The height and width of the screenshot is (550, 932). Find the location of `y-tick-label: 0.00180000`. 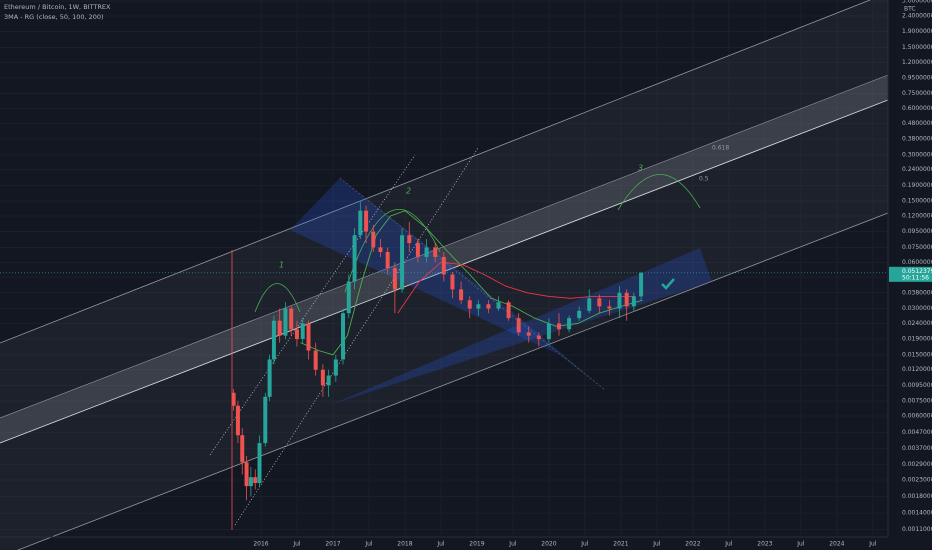

y-tick-label: 0.00180000 is located at coordinates (917, 496).